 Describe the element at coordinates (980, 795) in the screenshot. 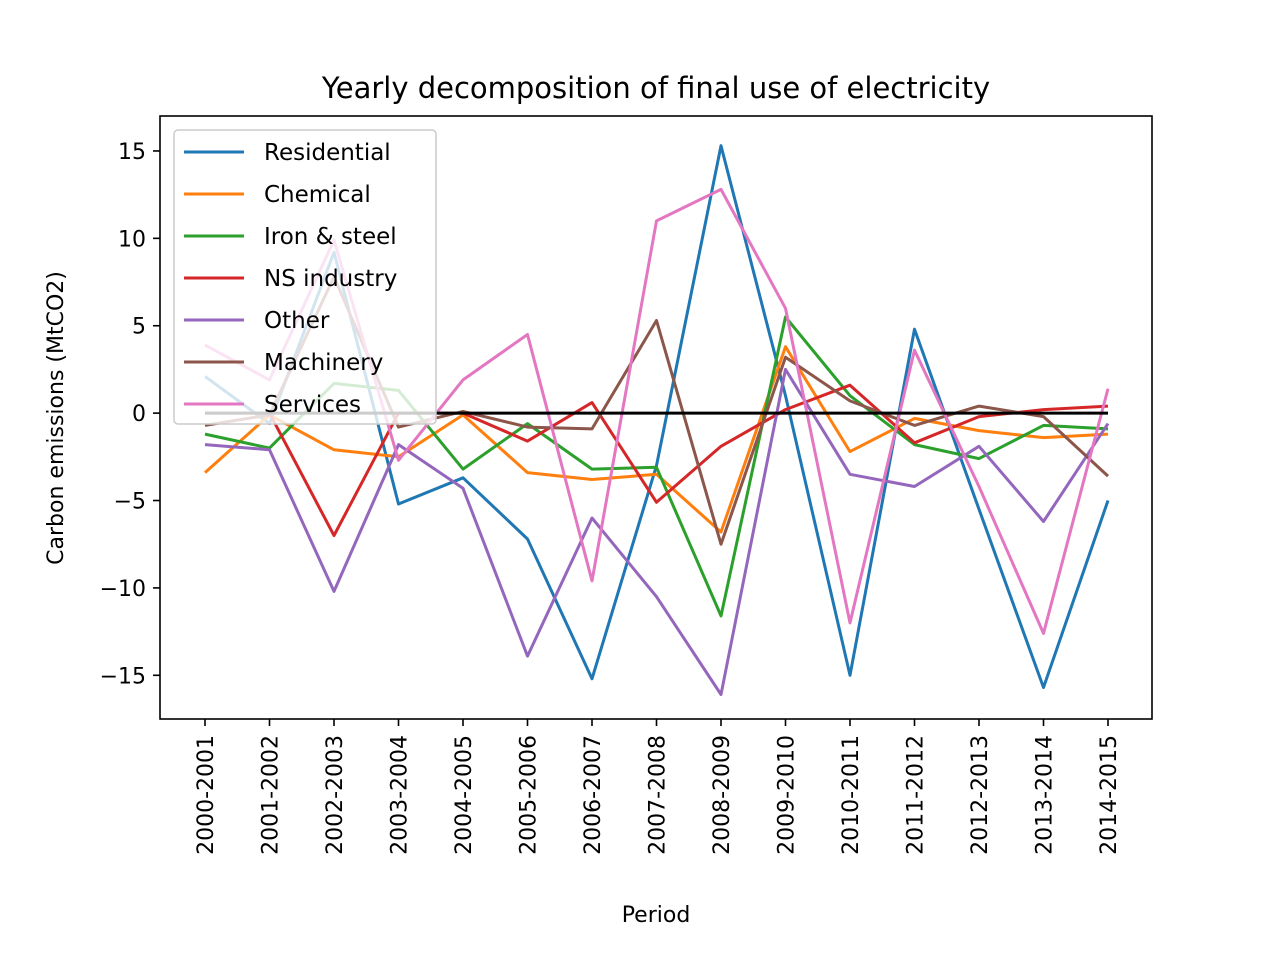

I see `x-tick-label: 2012-2013` at that location.